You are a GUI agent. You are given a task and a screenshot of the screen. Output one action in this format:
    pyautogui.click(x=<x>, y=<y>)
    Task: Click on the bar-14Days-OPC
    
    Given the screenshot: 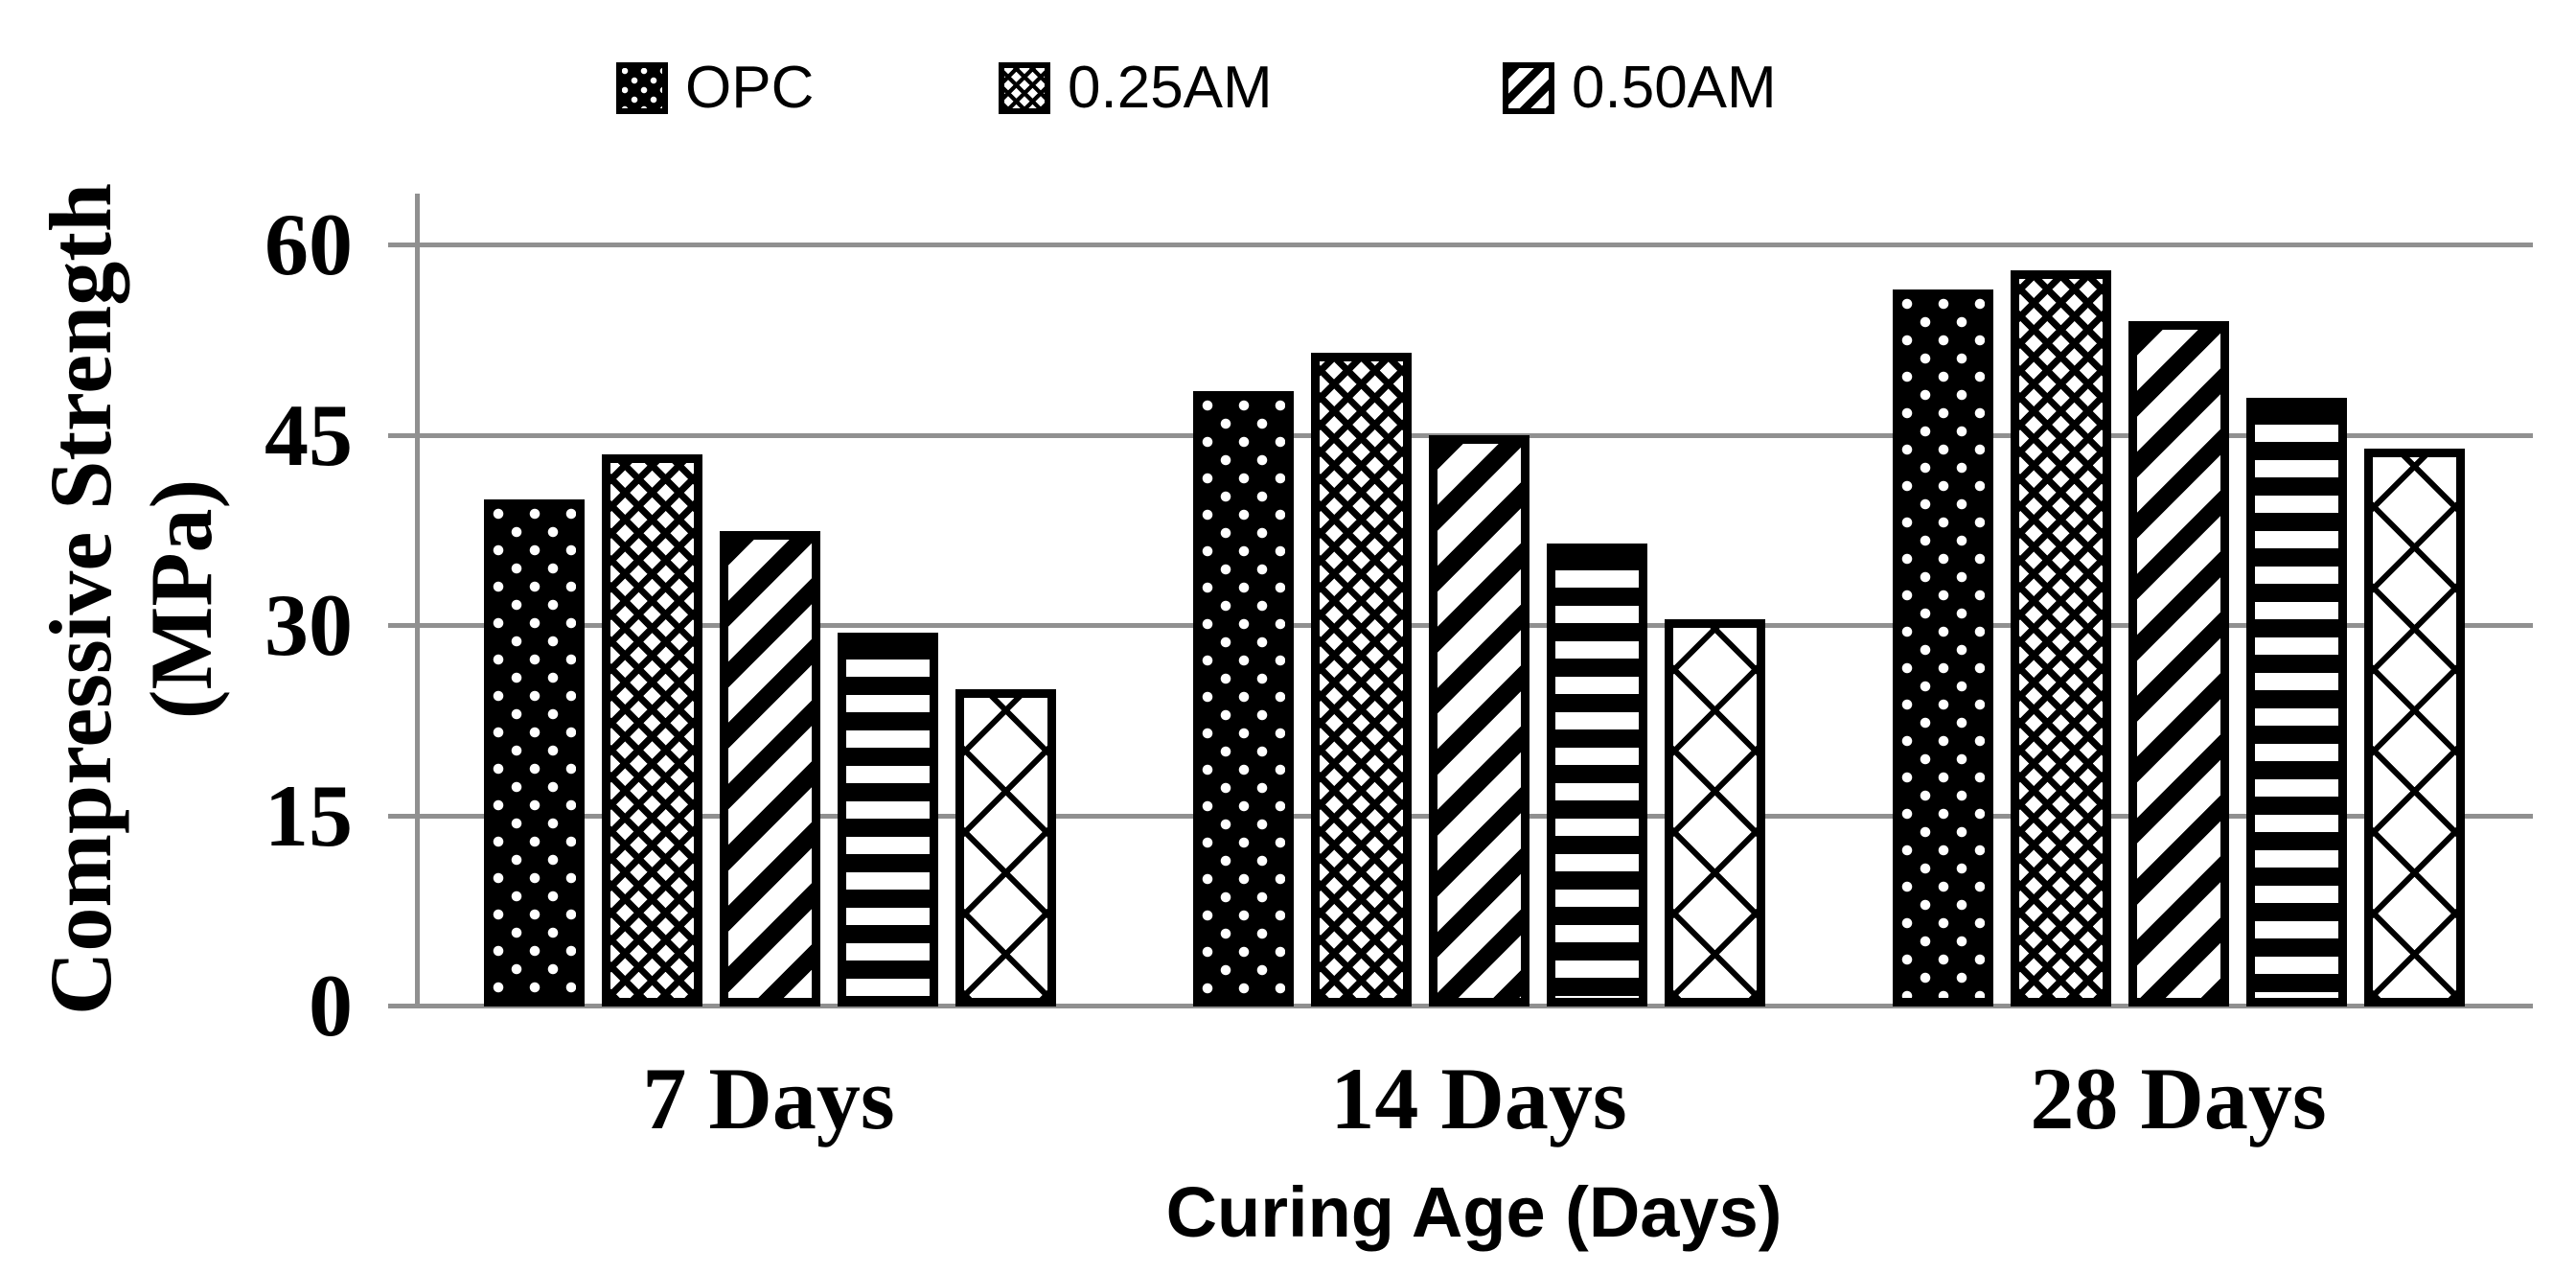 What is the action you would take?
    pyautogui.click(x=1243, y=699)
    